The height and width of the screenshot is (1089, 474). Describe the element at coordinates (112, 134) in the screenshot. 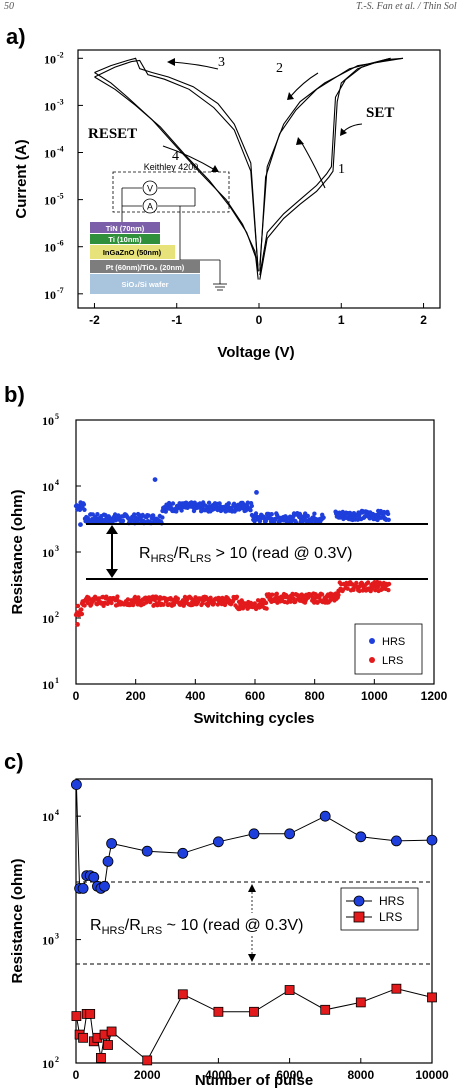

I see `reset-label: RESET` at that location.